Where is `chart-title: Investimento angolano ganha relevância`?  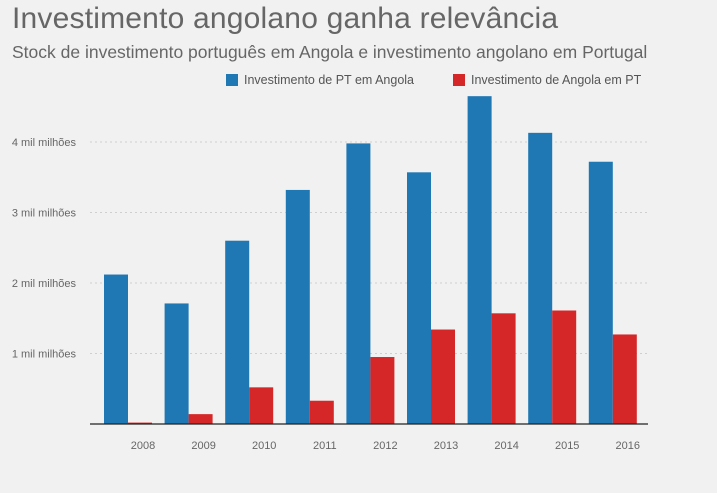 chart-title: Investimento angolano ganha relevância is located at coordinates (285, 18).